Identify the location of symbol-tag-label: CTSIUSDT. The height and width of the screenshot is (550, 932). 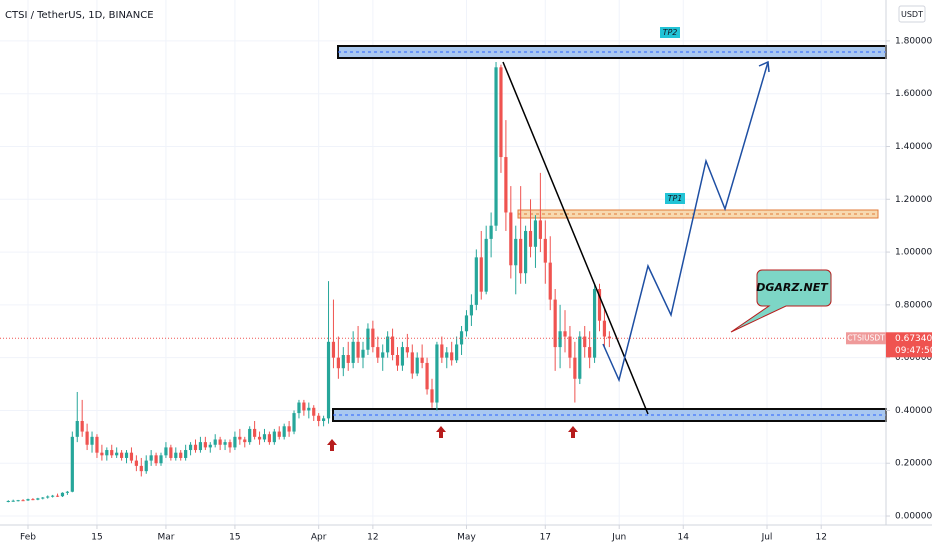
(866, 337).